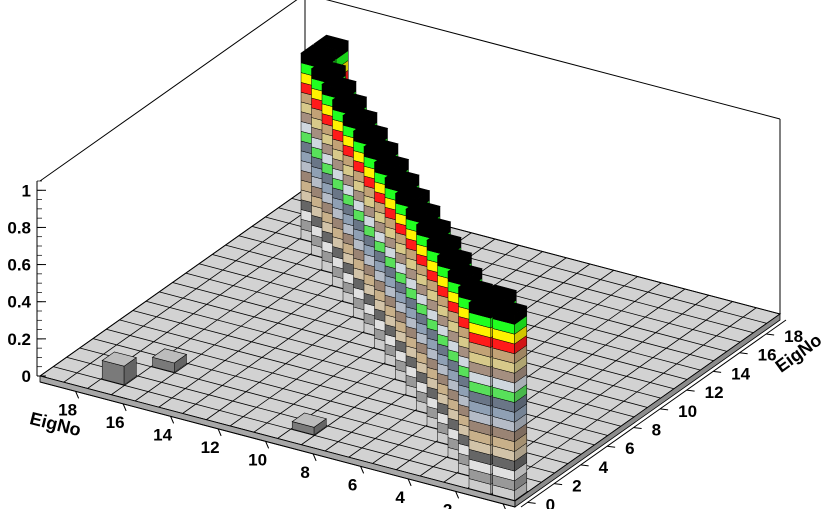 The height and width of the screenshot is (509, 830). I want to click on z-tick-label: 1, so click(26, 190).